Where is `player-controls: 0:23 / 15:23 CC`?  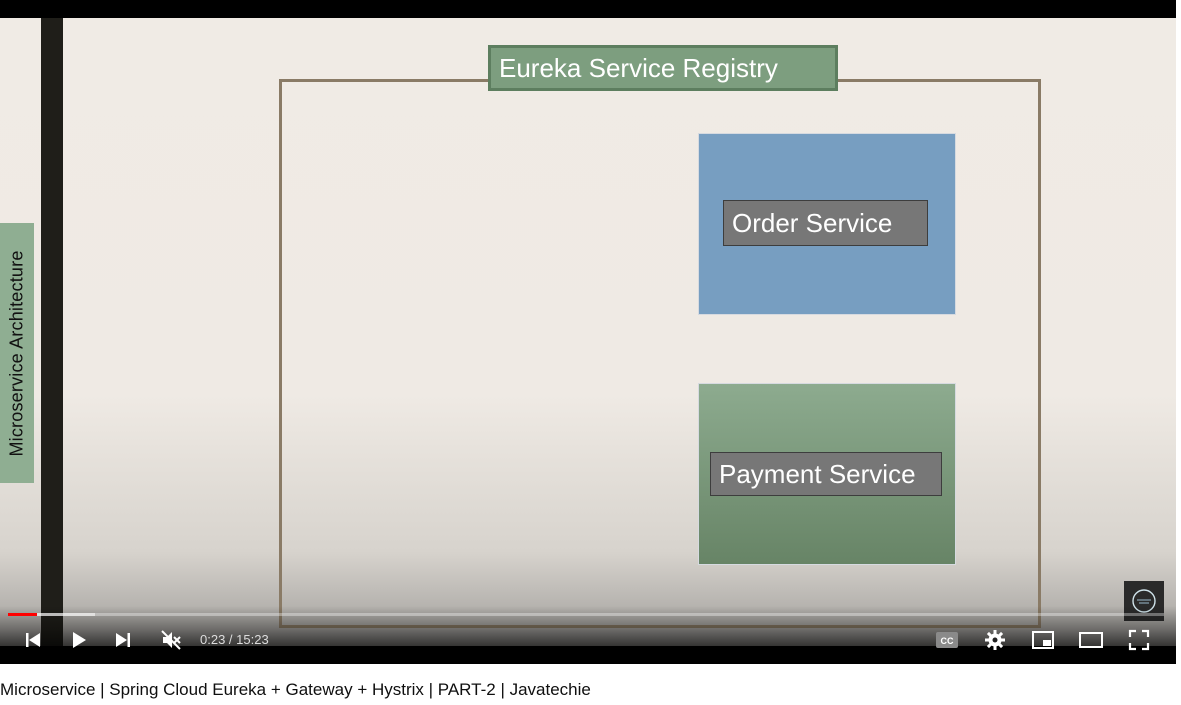
player-controls: 0:23 / 15:23 CC is located at coordinates (588, 635).